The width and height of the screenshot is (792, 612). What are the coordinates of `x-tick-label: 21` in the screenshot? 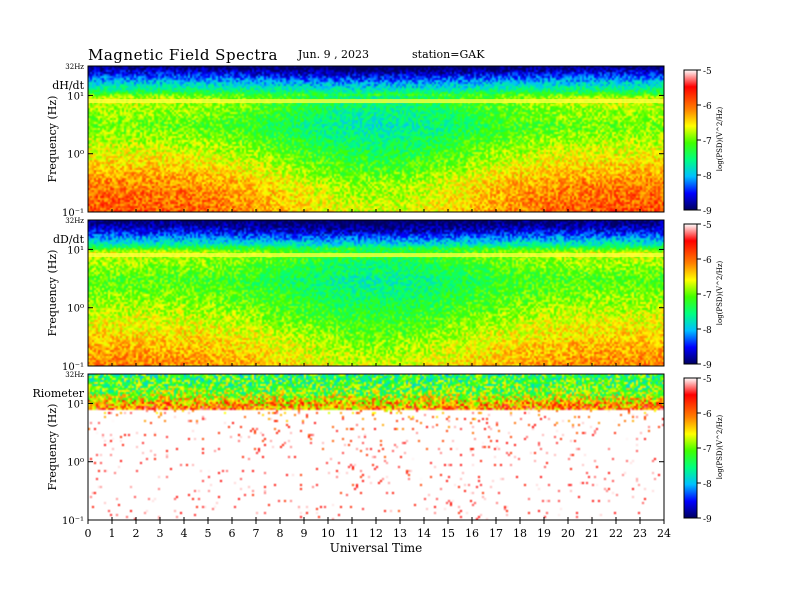 It's located at (592, 533).